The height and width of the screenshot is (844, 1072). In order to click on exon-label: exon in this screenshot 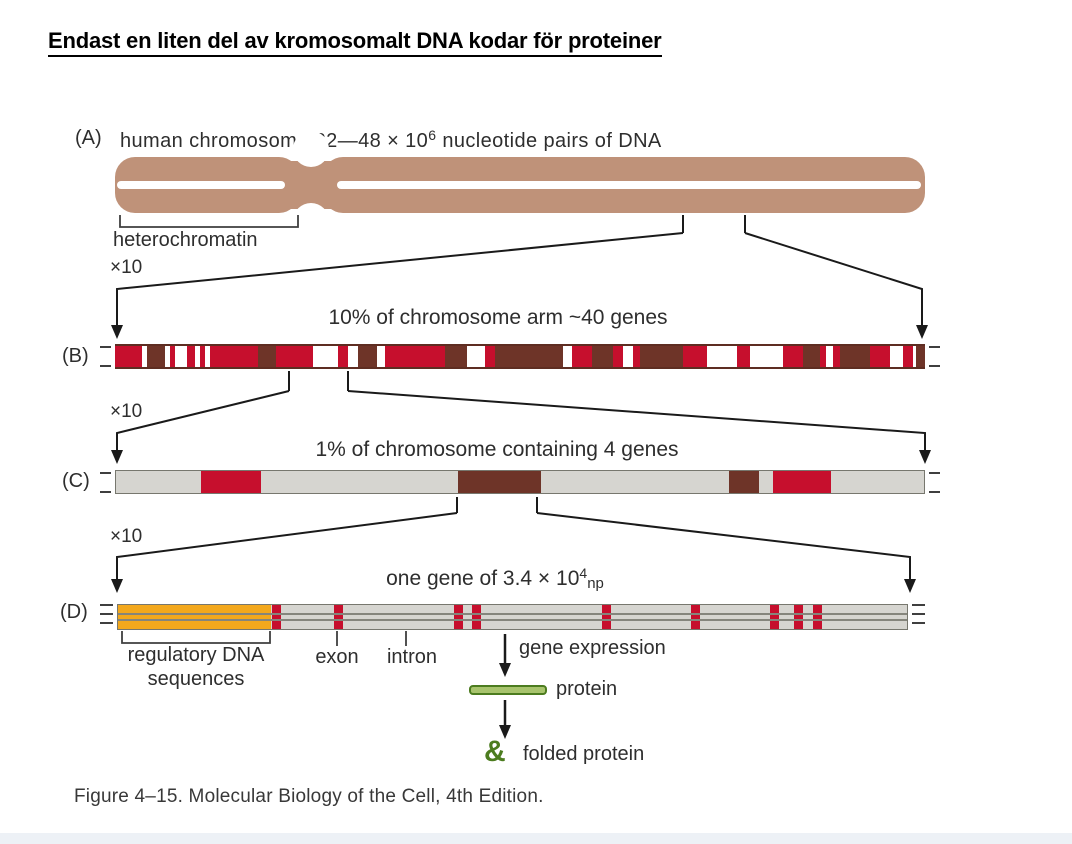, I will do `click(337, 657)`.